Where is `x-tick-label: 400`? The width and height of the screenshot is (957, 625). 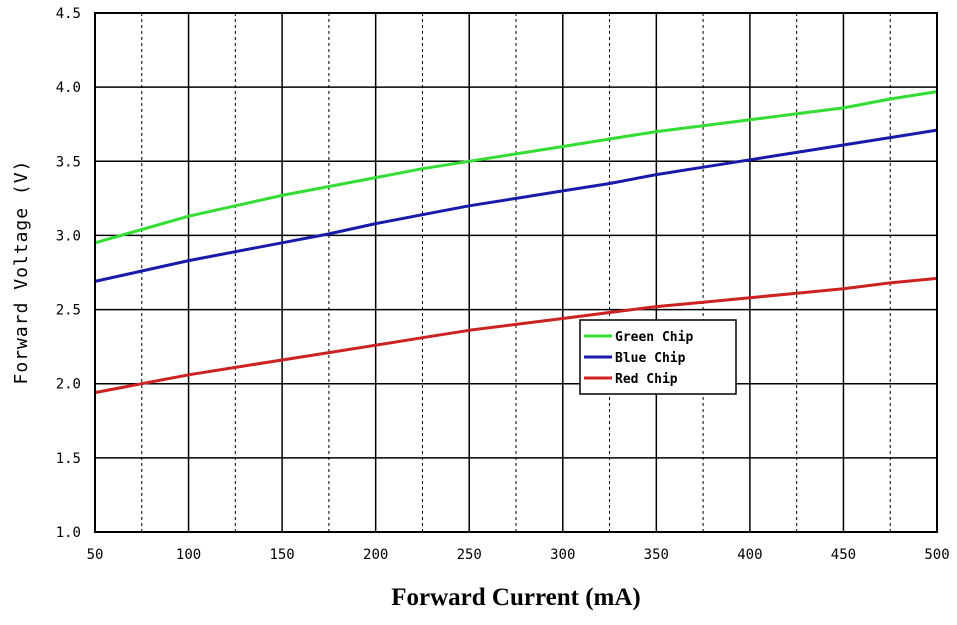
x-tick-label: 400 is located at coordinates (749, 555).